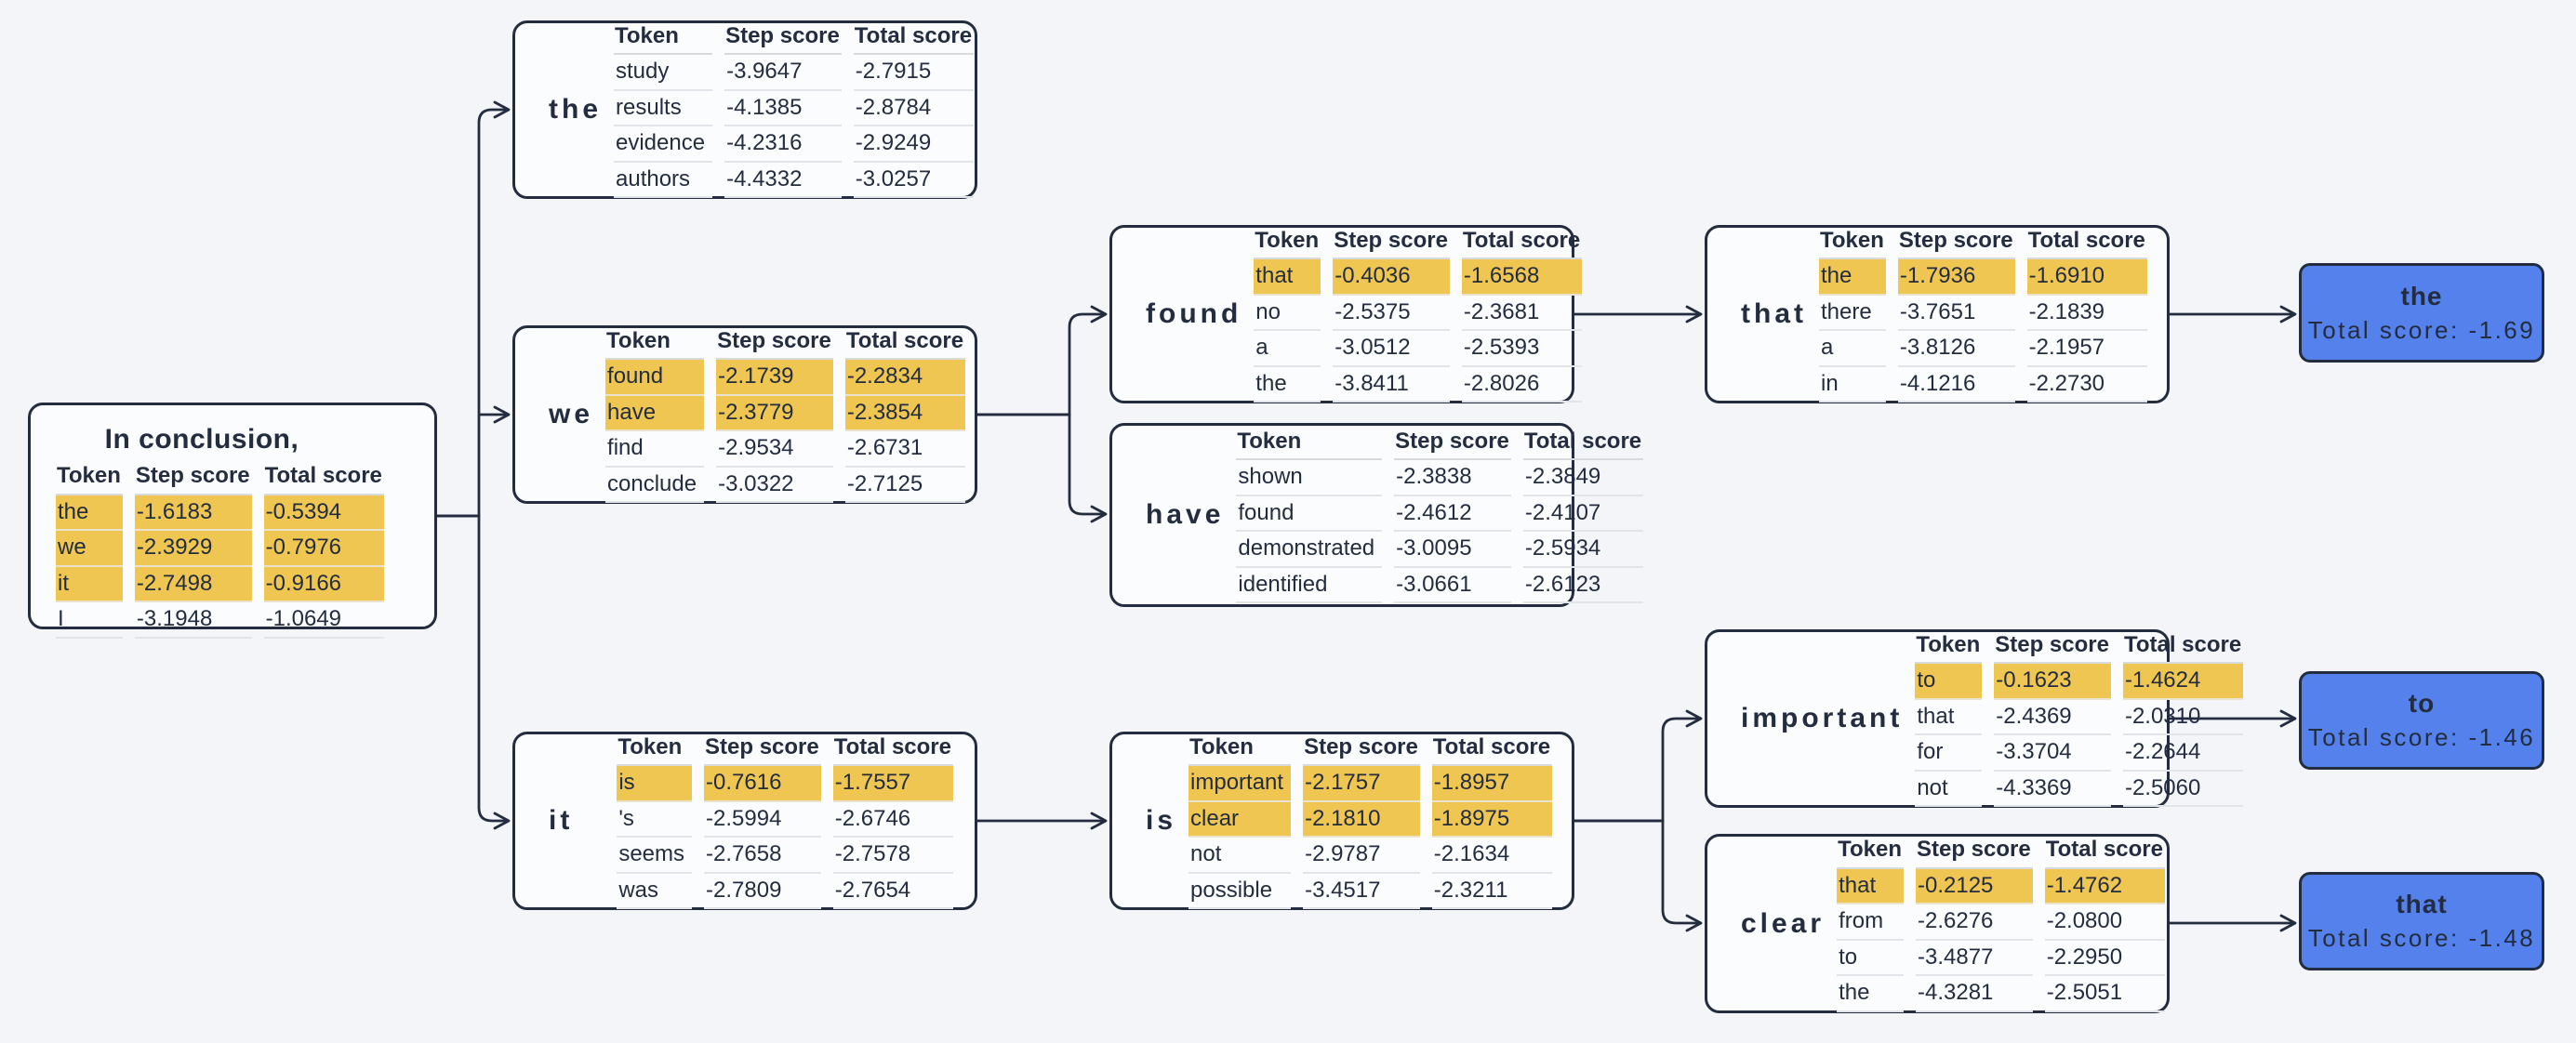 This screenshot has width=2576, height=1043. What do you see at coordinates (1974, 994) in the screenshot?
I see `token-cell: -4.3281` at bounding box center [1974, 994].